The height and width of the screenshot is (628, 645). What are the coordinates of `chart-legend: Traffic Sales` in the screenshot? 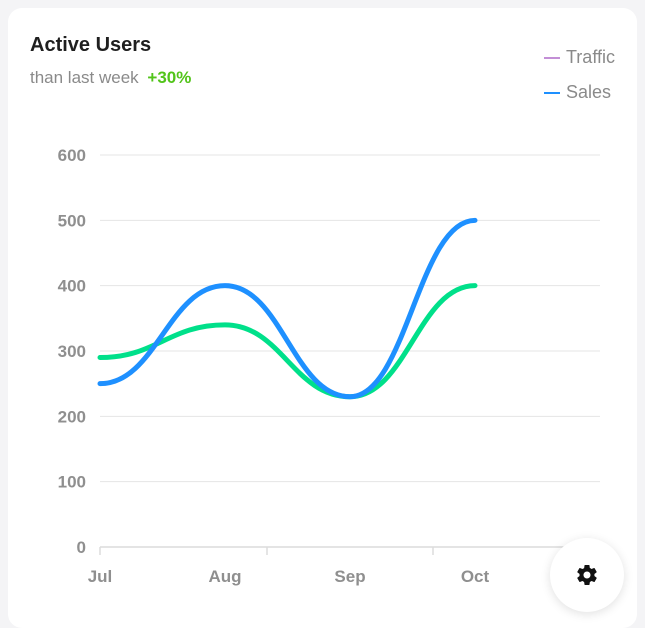 It's located at (579, 75).